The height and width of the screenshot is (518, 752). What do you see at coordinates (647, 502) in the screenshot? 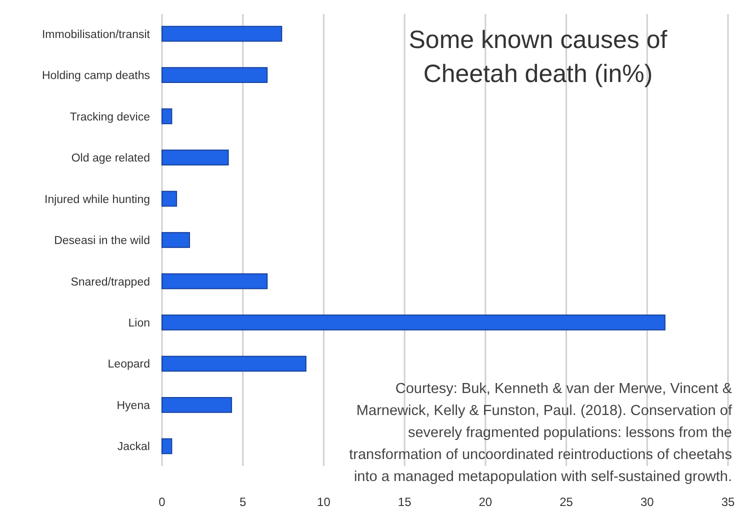
I see `x-tick-label: 30` at bounding box center [647, 502].